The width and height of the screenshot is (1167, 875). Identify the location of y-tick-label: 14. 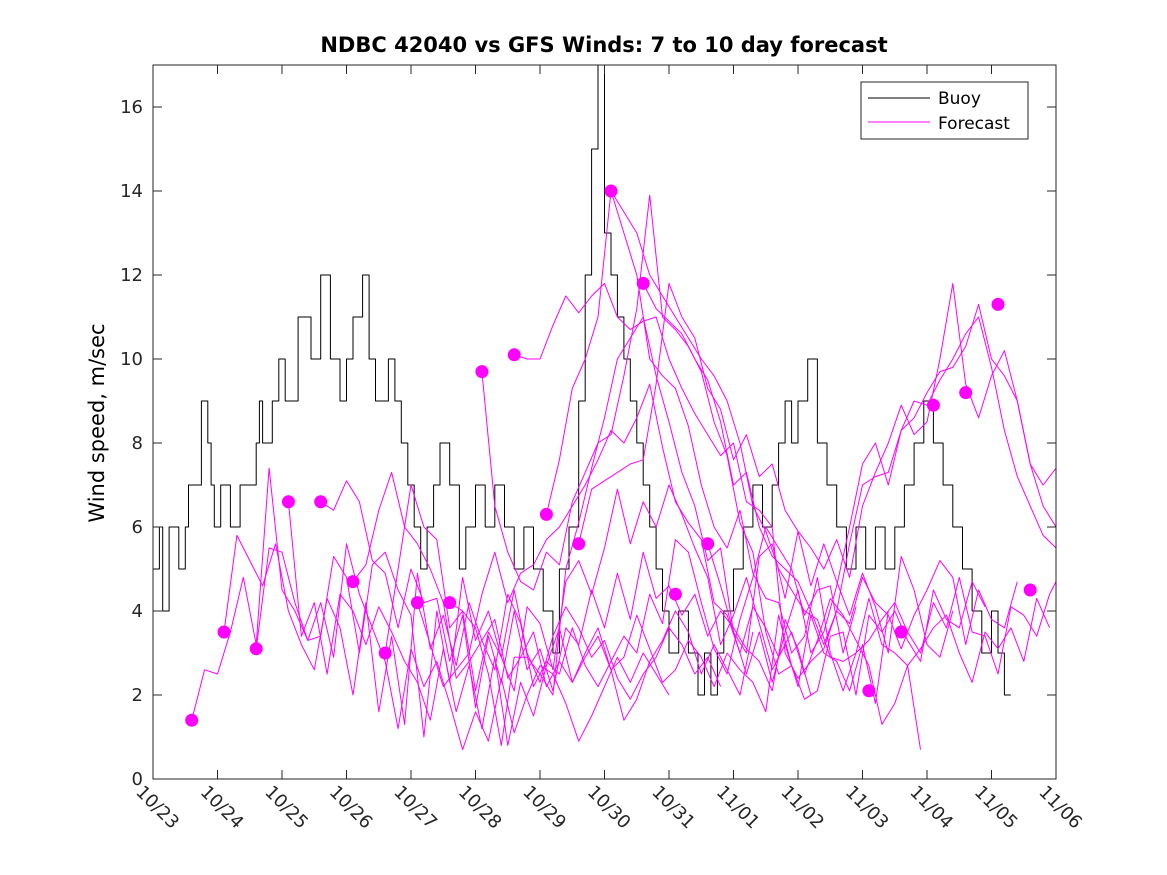
(131, 191).